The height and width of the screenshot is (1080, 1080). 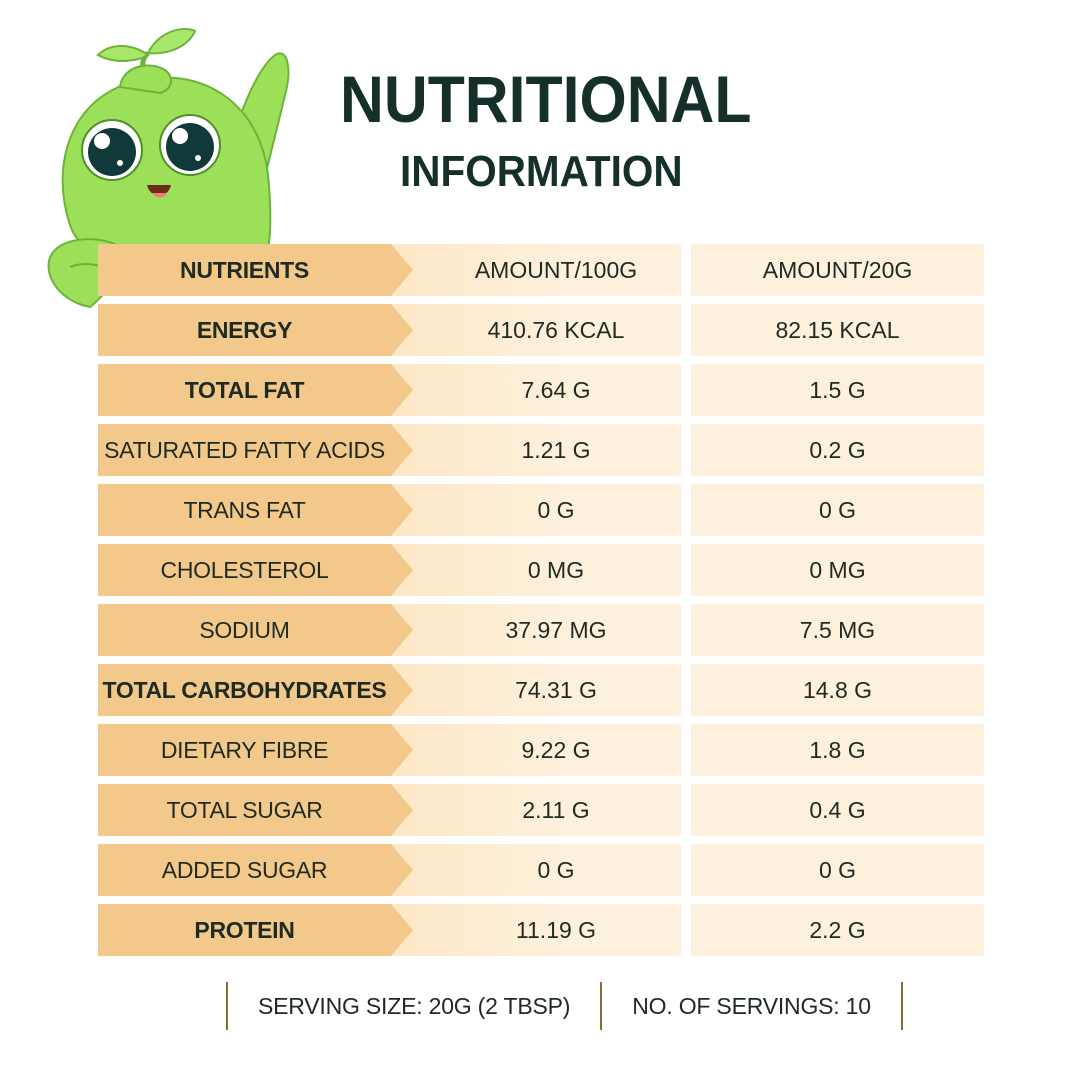 What do you see at coordinates (255, 450) in the screenshot?
I see `nutrient-name: SATURATED FATTY ACIDS` at bounding box center [255, 450].